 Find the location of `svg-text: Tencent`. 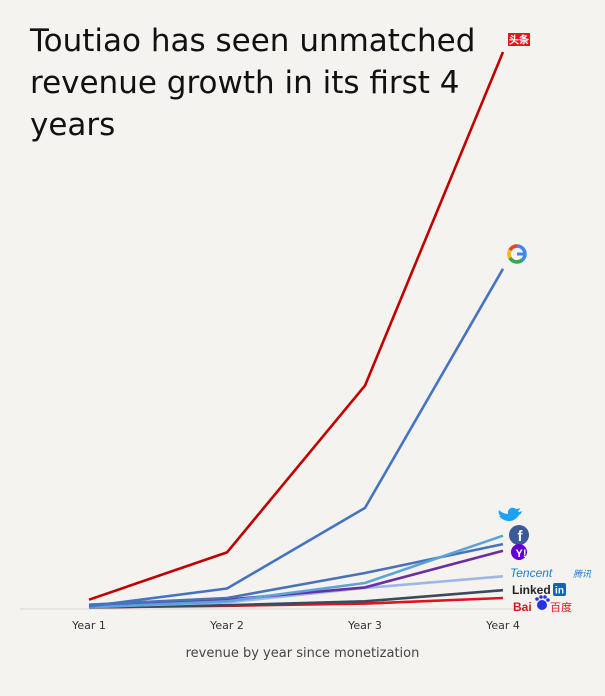

svg-text: Tencent is located at coordinates (531, 573).